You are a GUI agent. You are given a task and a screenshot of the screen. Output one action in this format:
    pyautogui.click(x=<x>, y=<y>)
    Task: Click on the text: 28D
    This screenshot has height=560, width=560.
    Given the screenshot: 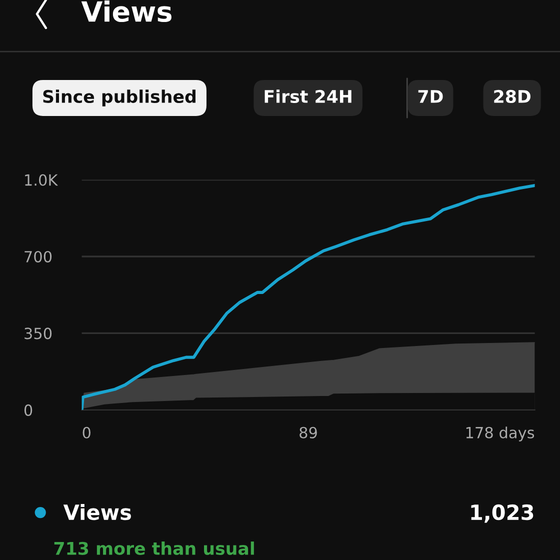 What is the action you would take?
    pyautogui.click(x=512, y=97)
    